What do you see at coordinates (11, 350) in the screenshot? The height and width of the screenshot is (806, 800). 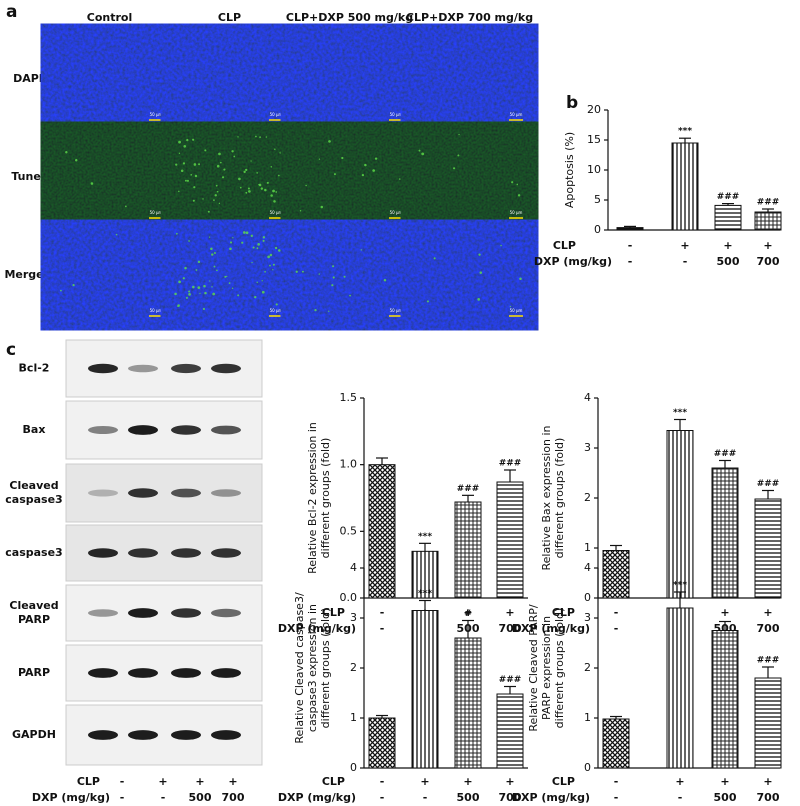 I see `panel-label: c` at bounding box center [11, 350].